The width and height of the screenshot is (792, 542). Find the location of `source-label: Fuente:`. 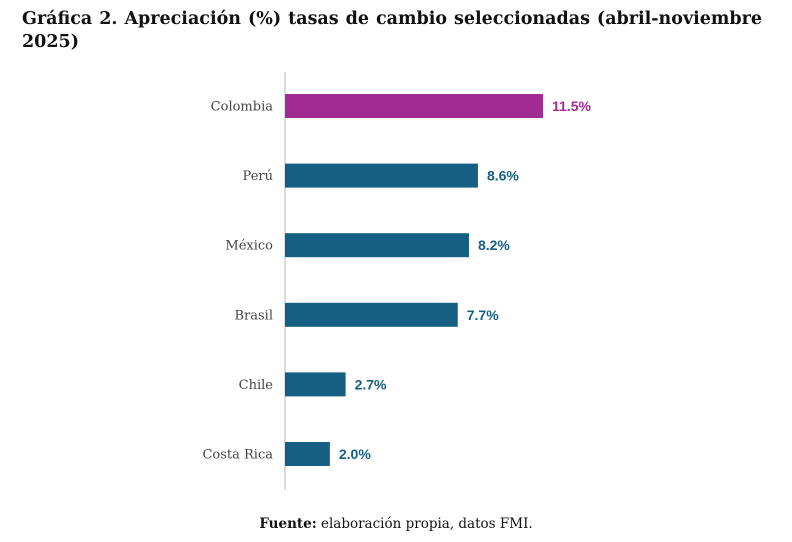

source-label: Fuente: is located at coordinates (288, 524).